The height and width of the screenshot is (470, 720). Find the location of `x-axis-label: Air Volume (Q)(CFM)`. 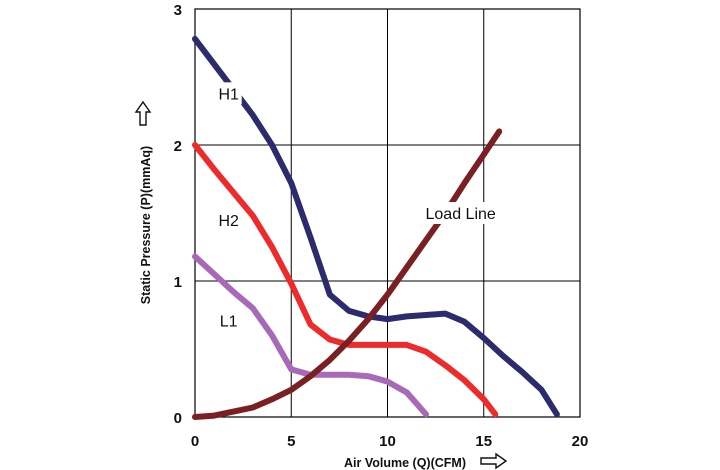

x-axis-label: Air Volume (Q)(CFM) is located at coordinates (405, 463).